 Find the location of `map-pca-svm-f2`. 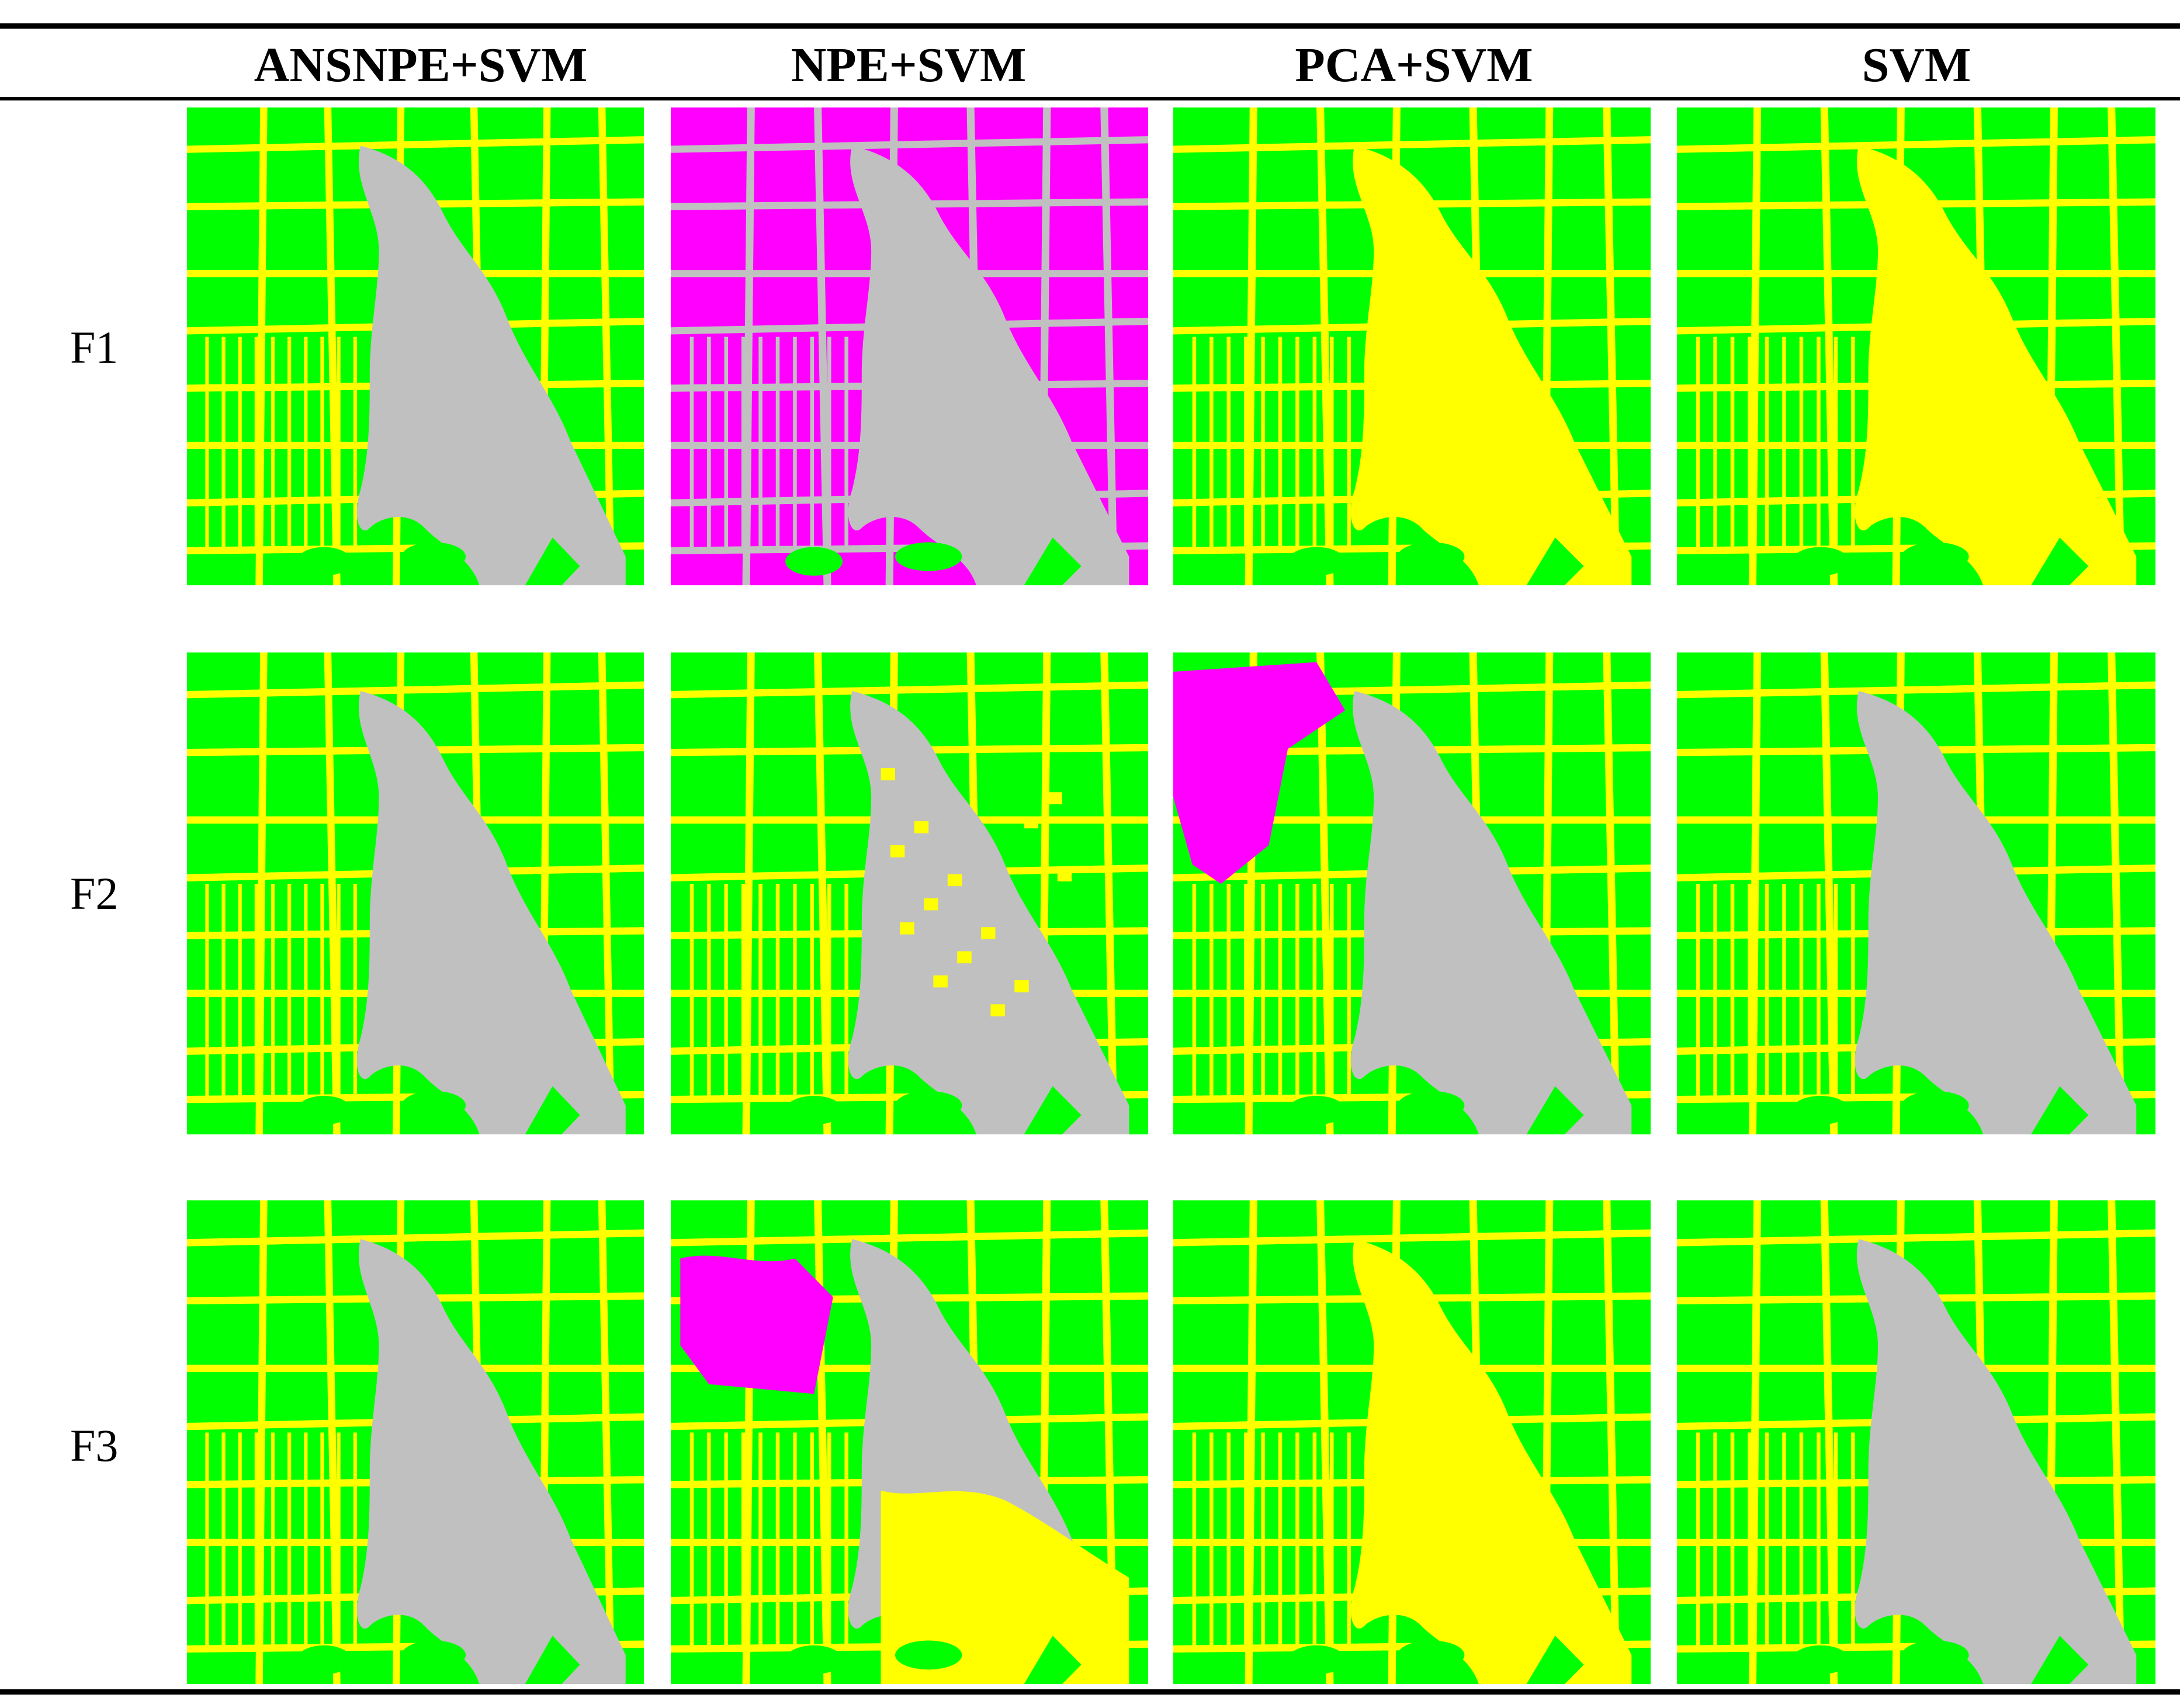

map-pca-svm-f2 is located at coordinates (1412, 893).